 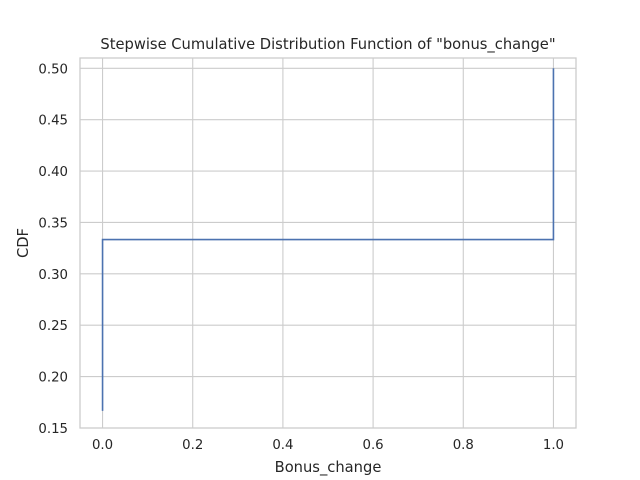 What do you see at coordinates (23, 243) in the screenshot?
I see `y-axis-label: CDF` at bounding box center [23, 243].